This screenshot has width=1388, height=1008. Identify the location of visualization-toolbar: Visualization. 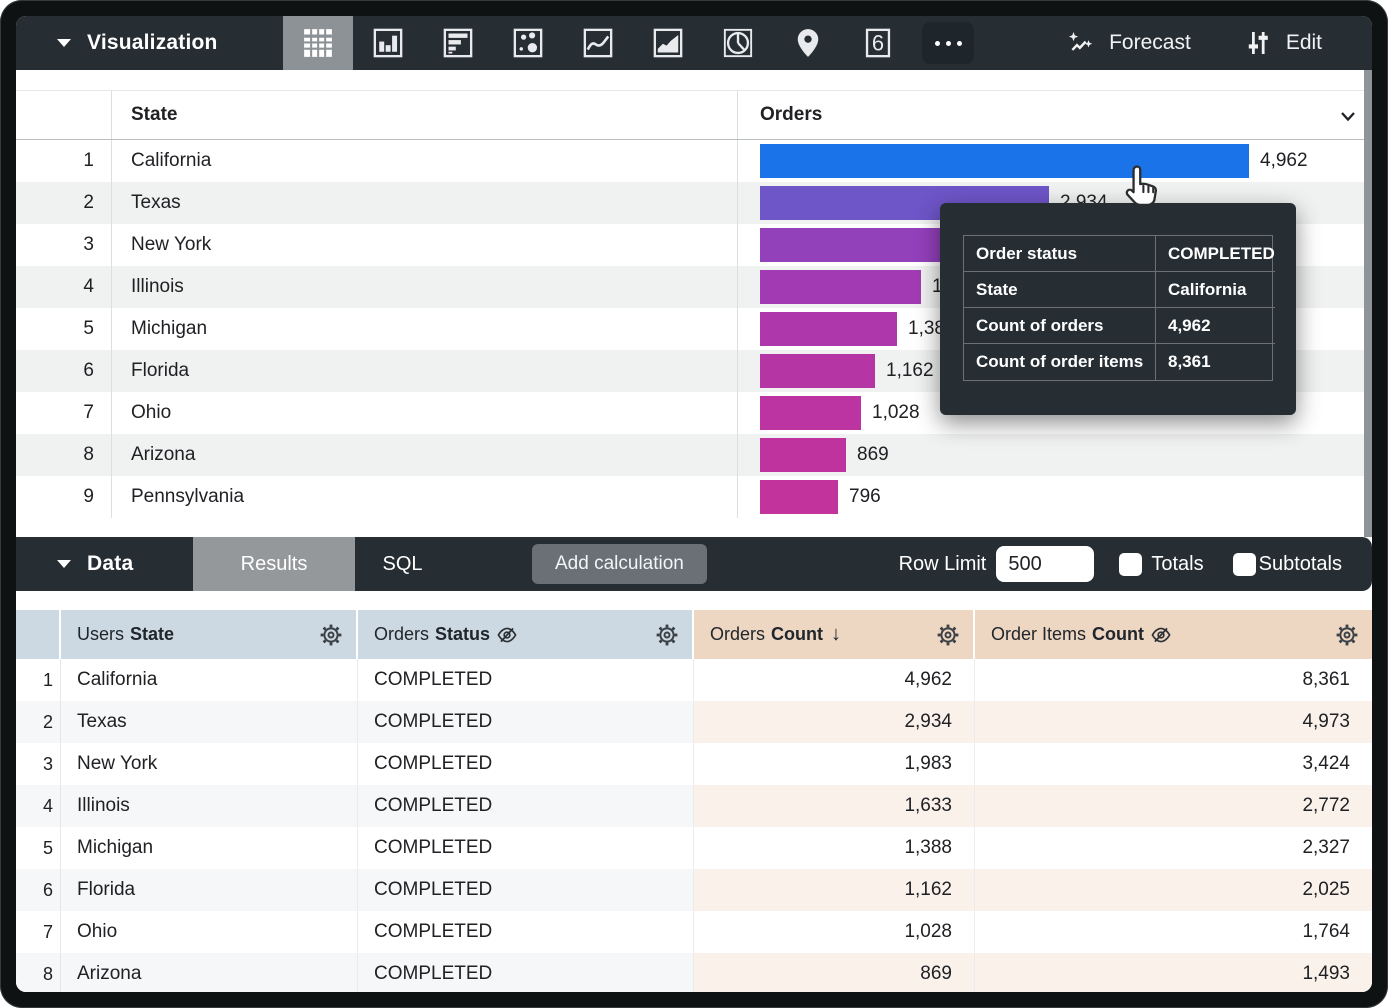
(694, 43).